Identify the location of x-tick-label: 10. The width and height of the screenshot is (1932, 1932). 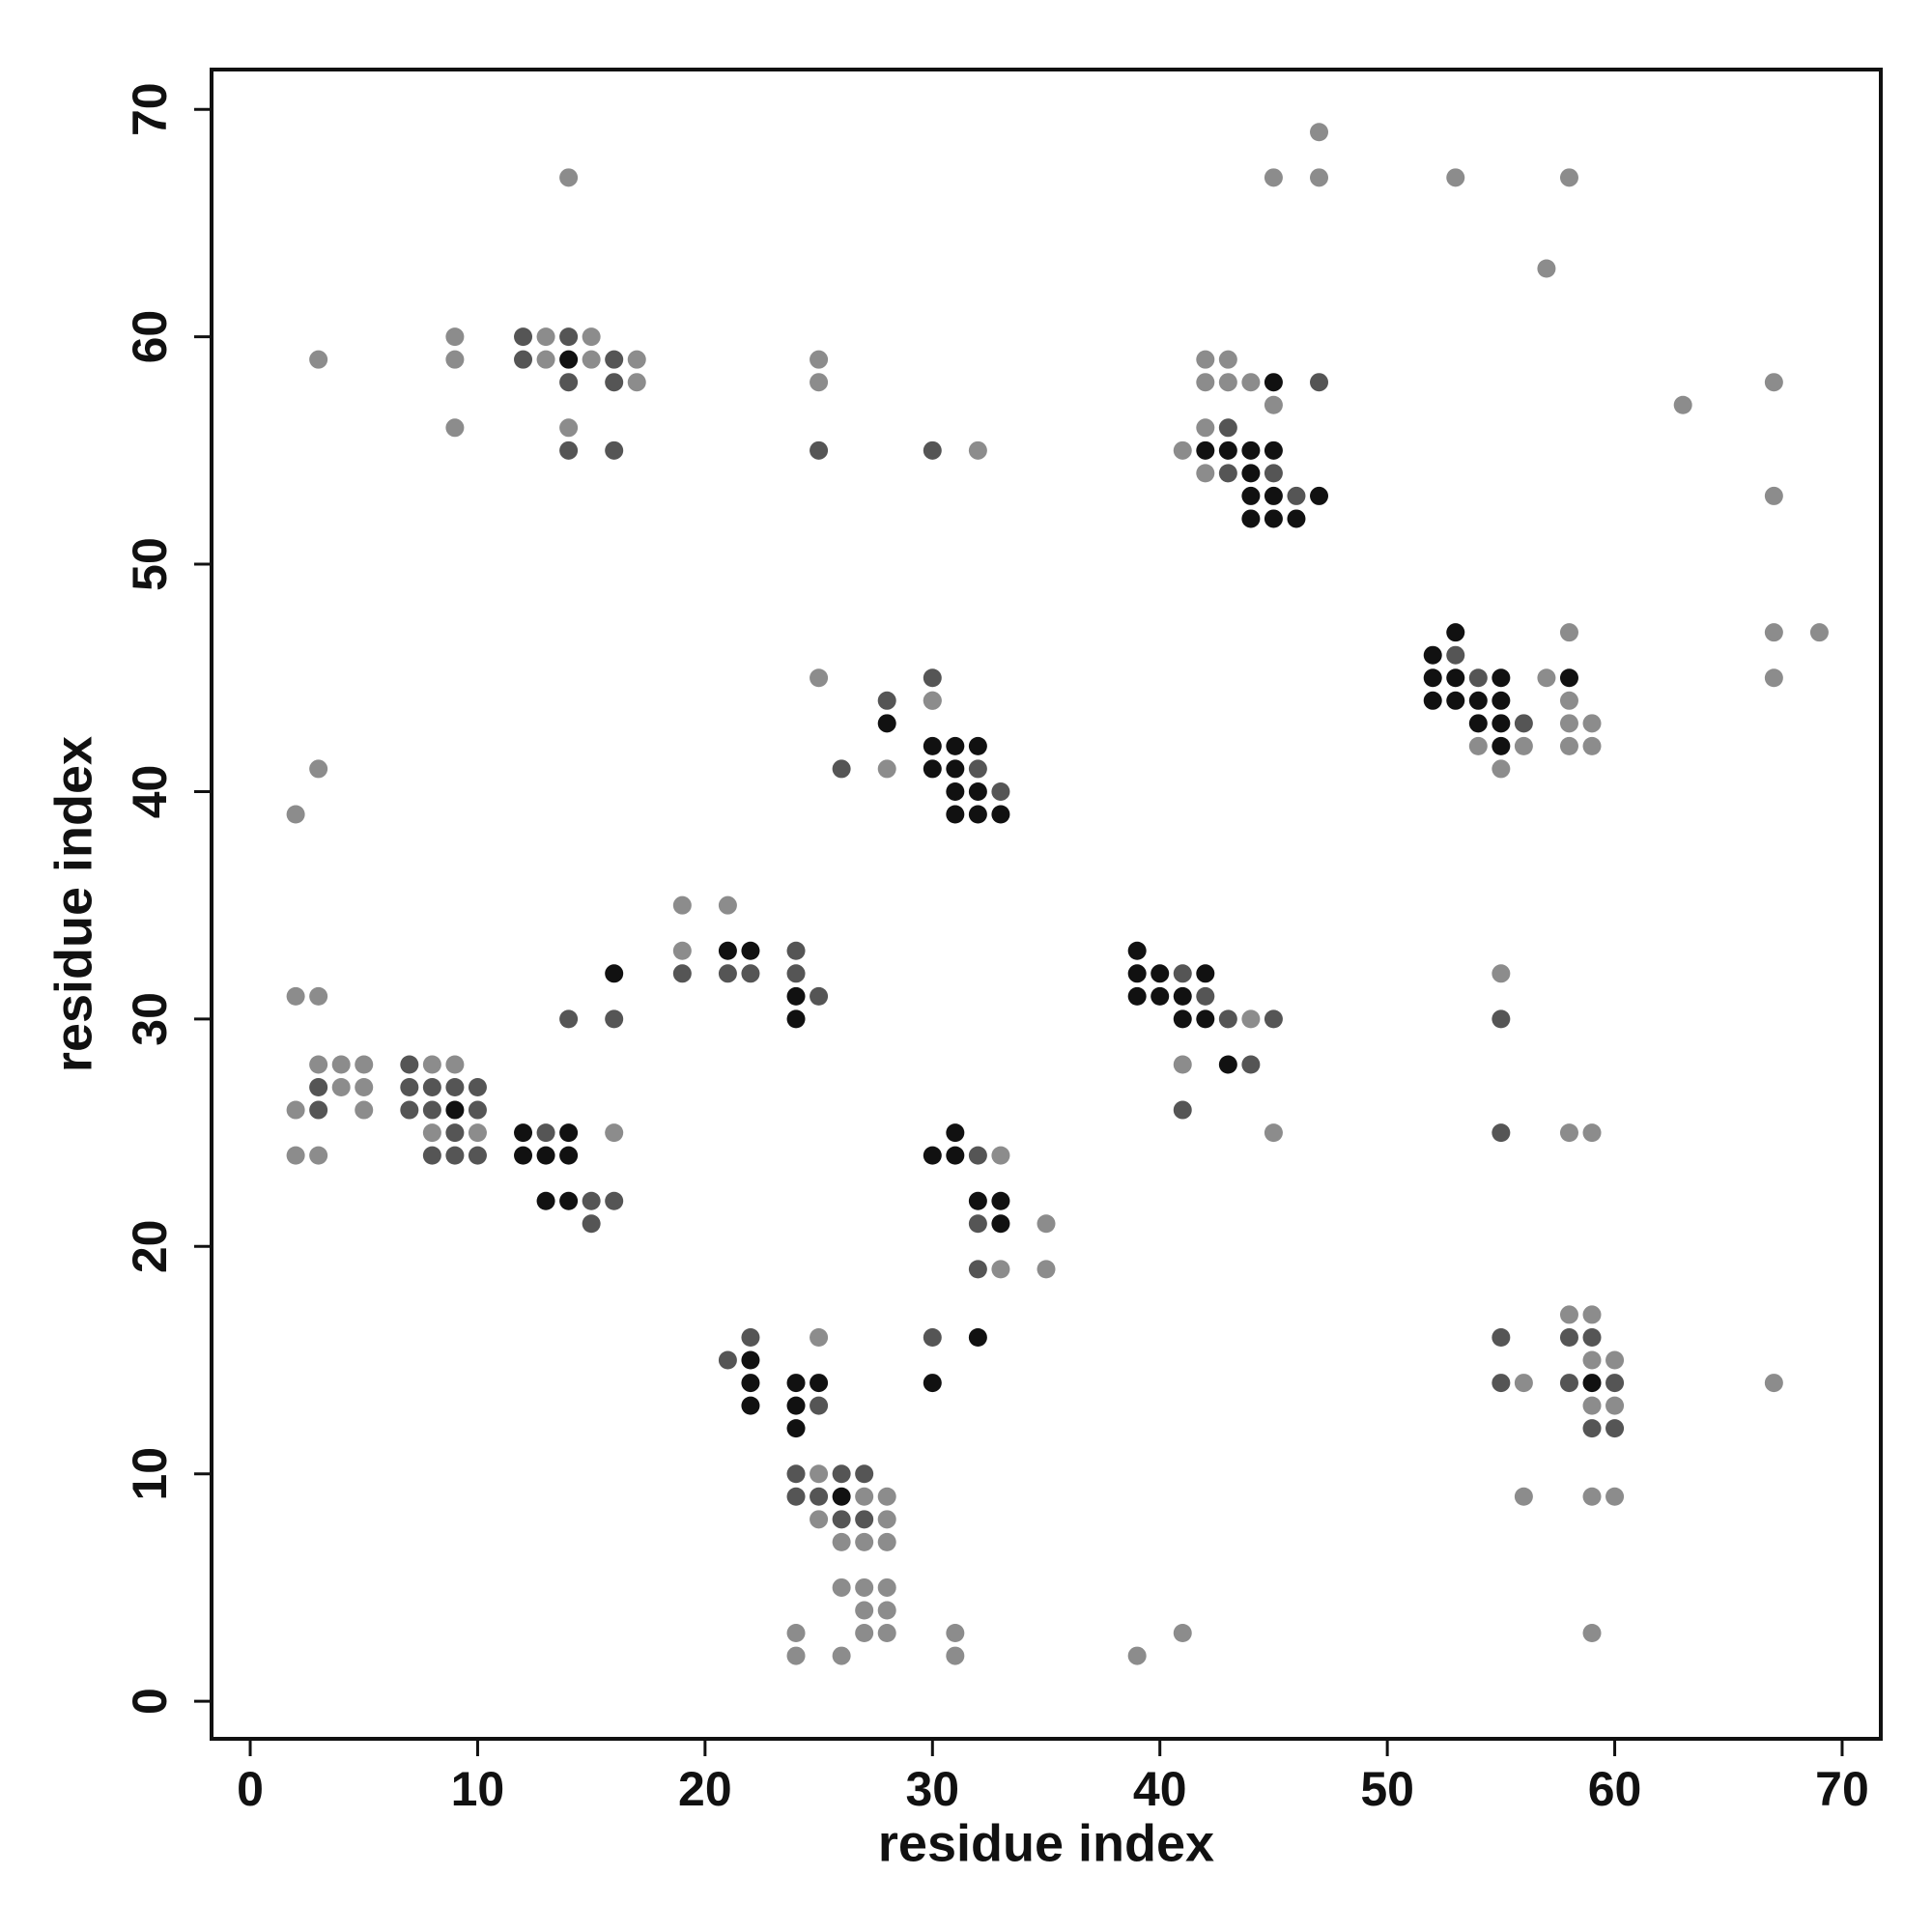
(478, 1789).